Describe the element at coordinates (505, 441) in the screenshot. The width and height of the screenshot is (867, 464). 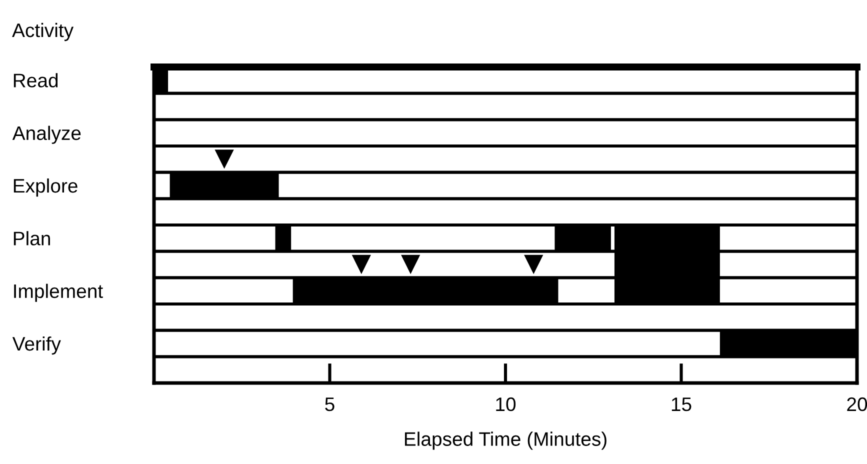
I see `x-axis-title: Elapsed Time (Minutes)` at that location.